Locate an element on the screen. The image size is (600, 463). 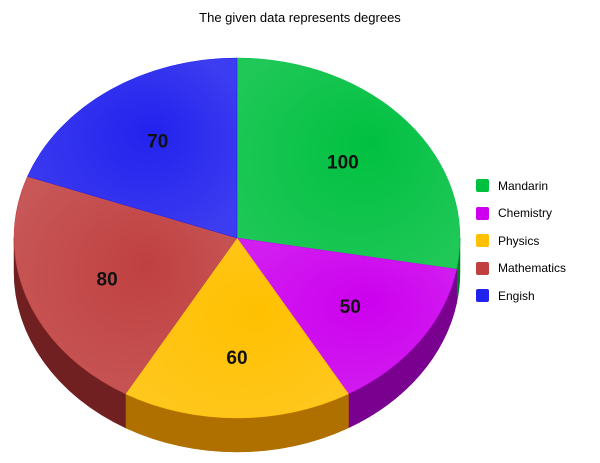
legend-item-mathematics: Mathematics is located at coordinates (521, 269).